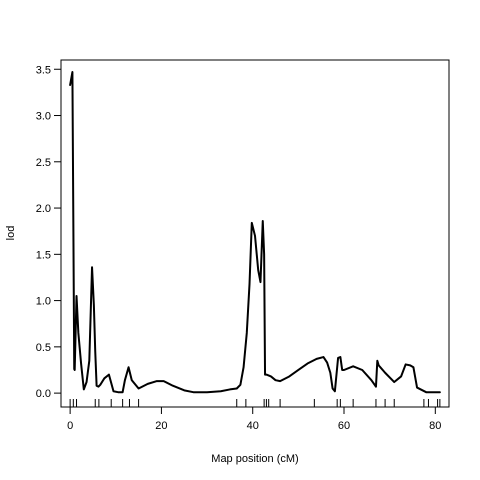  What do you see at coordinates (43, 255) in the screenshot?
I see `y-tick-label: 1.5` at bounding box center [43, 255].